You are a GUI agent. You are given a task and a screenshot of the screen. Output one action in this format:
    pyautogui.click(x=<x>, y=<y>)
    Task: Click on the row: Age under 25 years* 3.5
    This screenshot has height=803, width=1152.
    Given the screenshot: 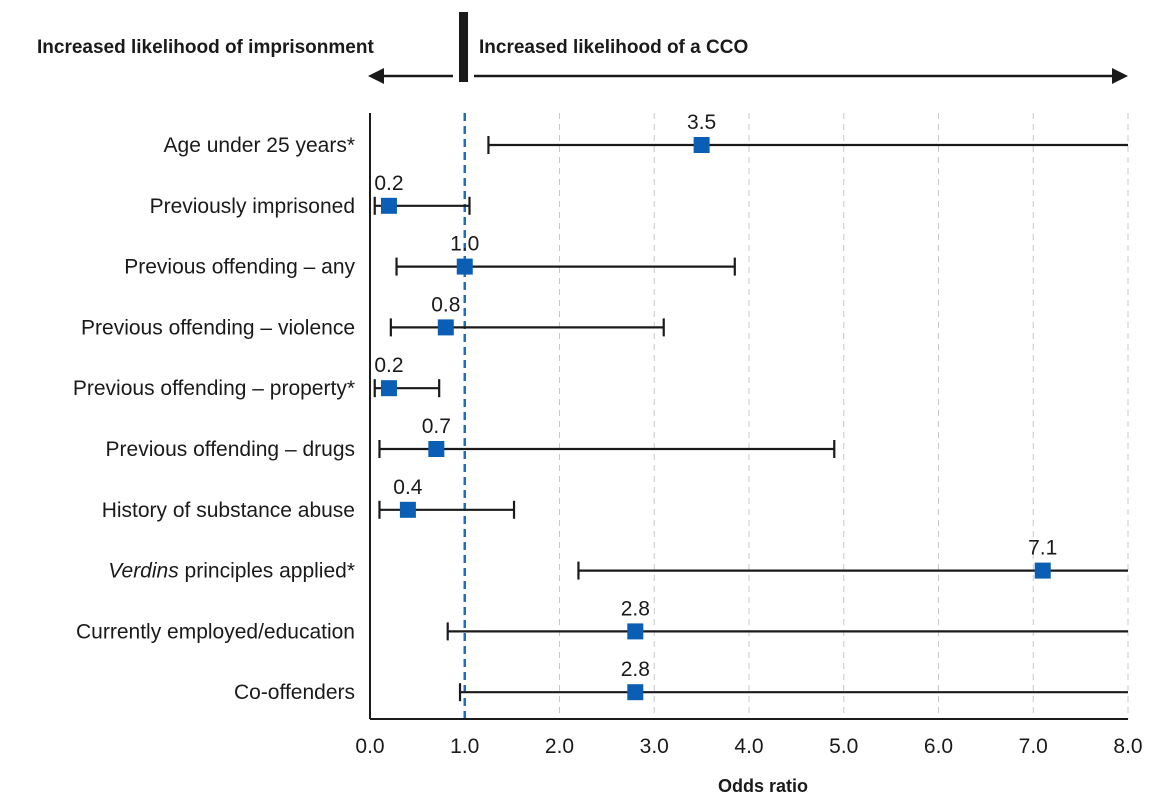 What is the action you would take?
    pyautogui.click(x=646, y=134)
    